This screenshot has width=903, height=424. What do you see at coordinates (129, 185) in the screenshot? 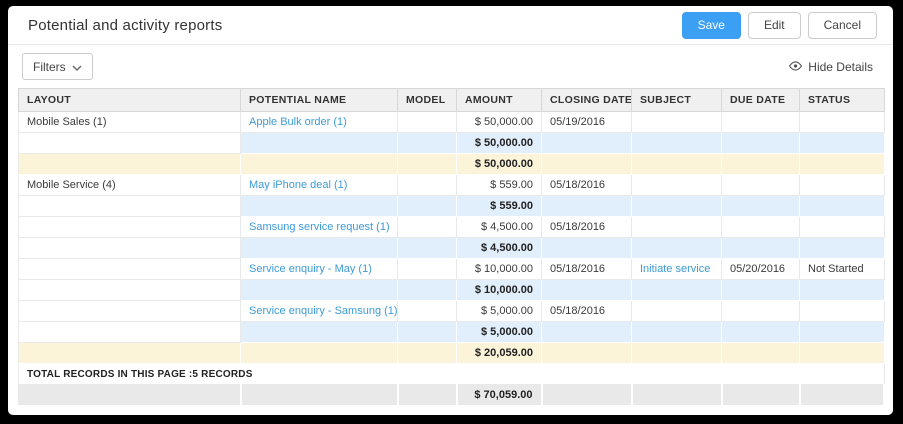
I see `cell-layout: Mobile Service (4)` at bounding box center [129, 185].